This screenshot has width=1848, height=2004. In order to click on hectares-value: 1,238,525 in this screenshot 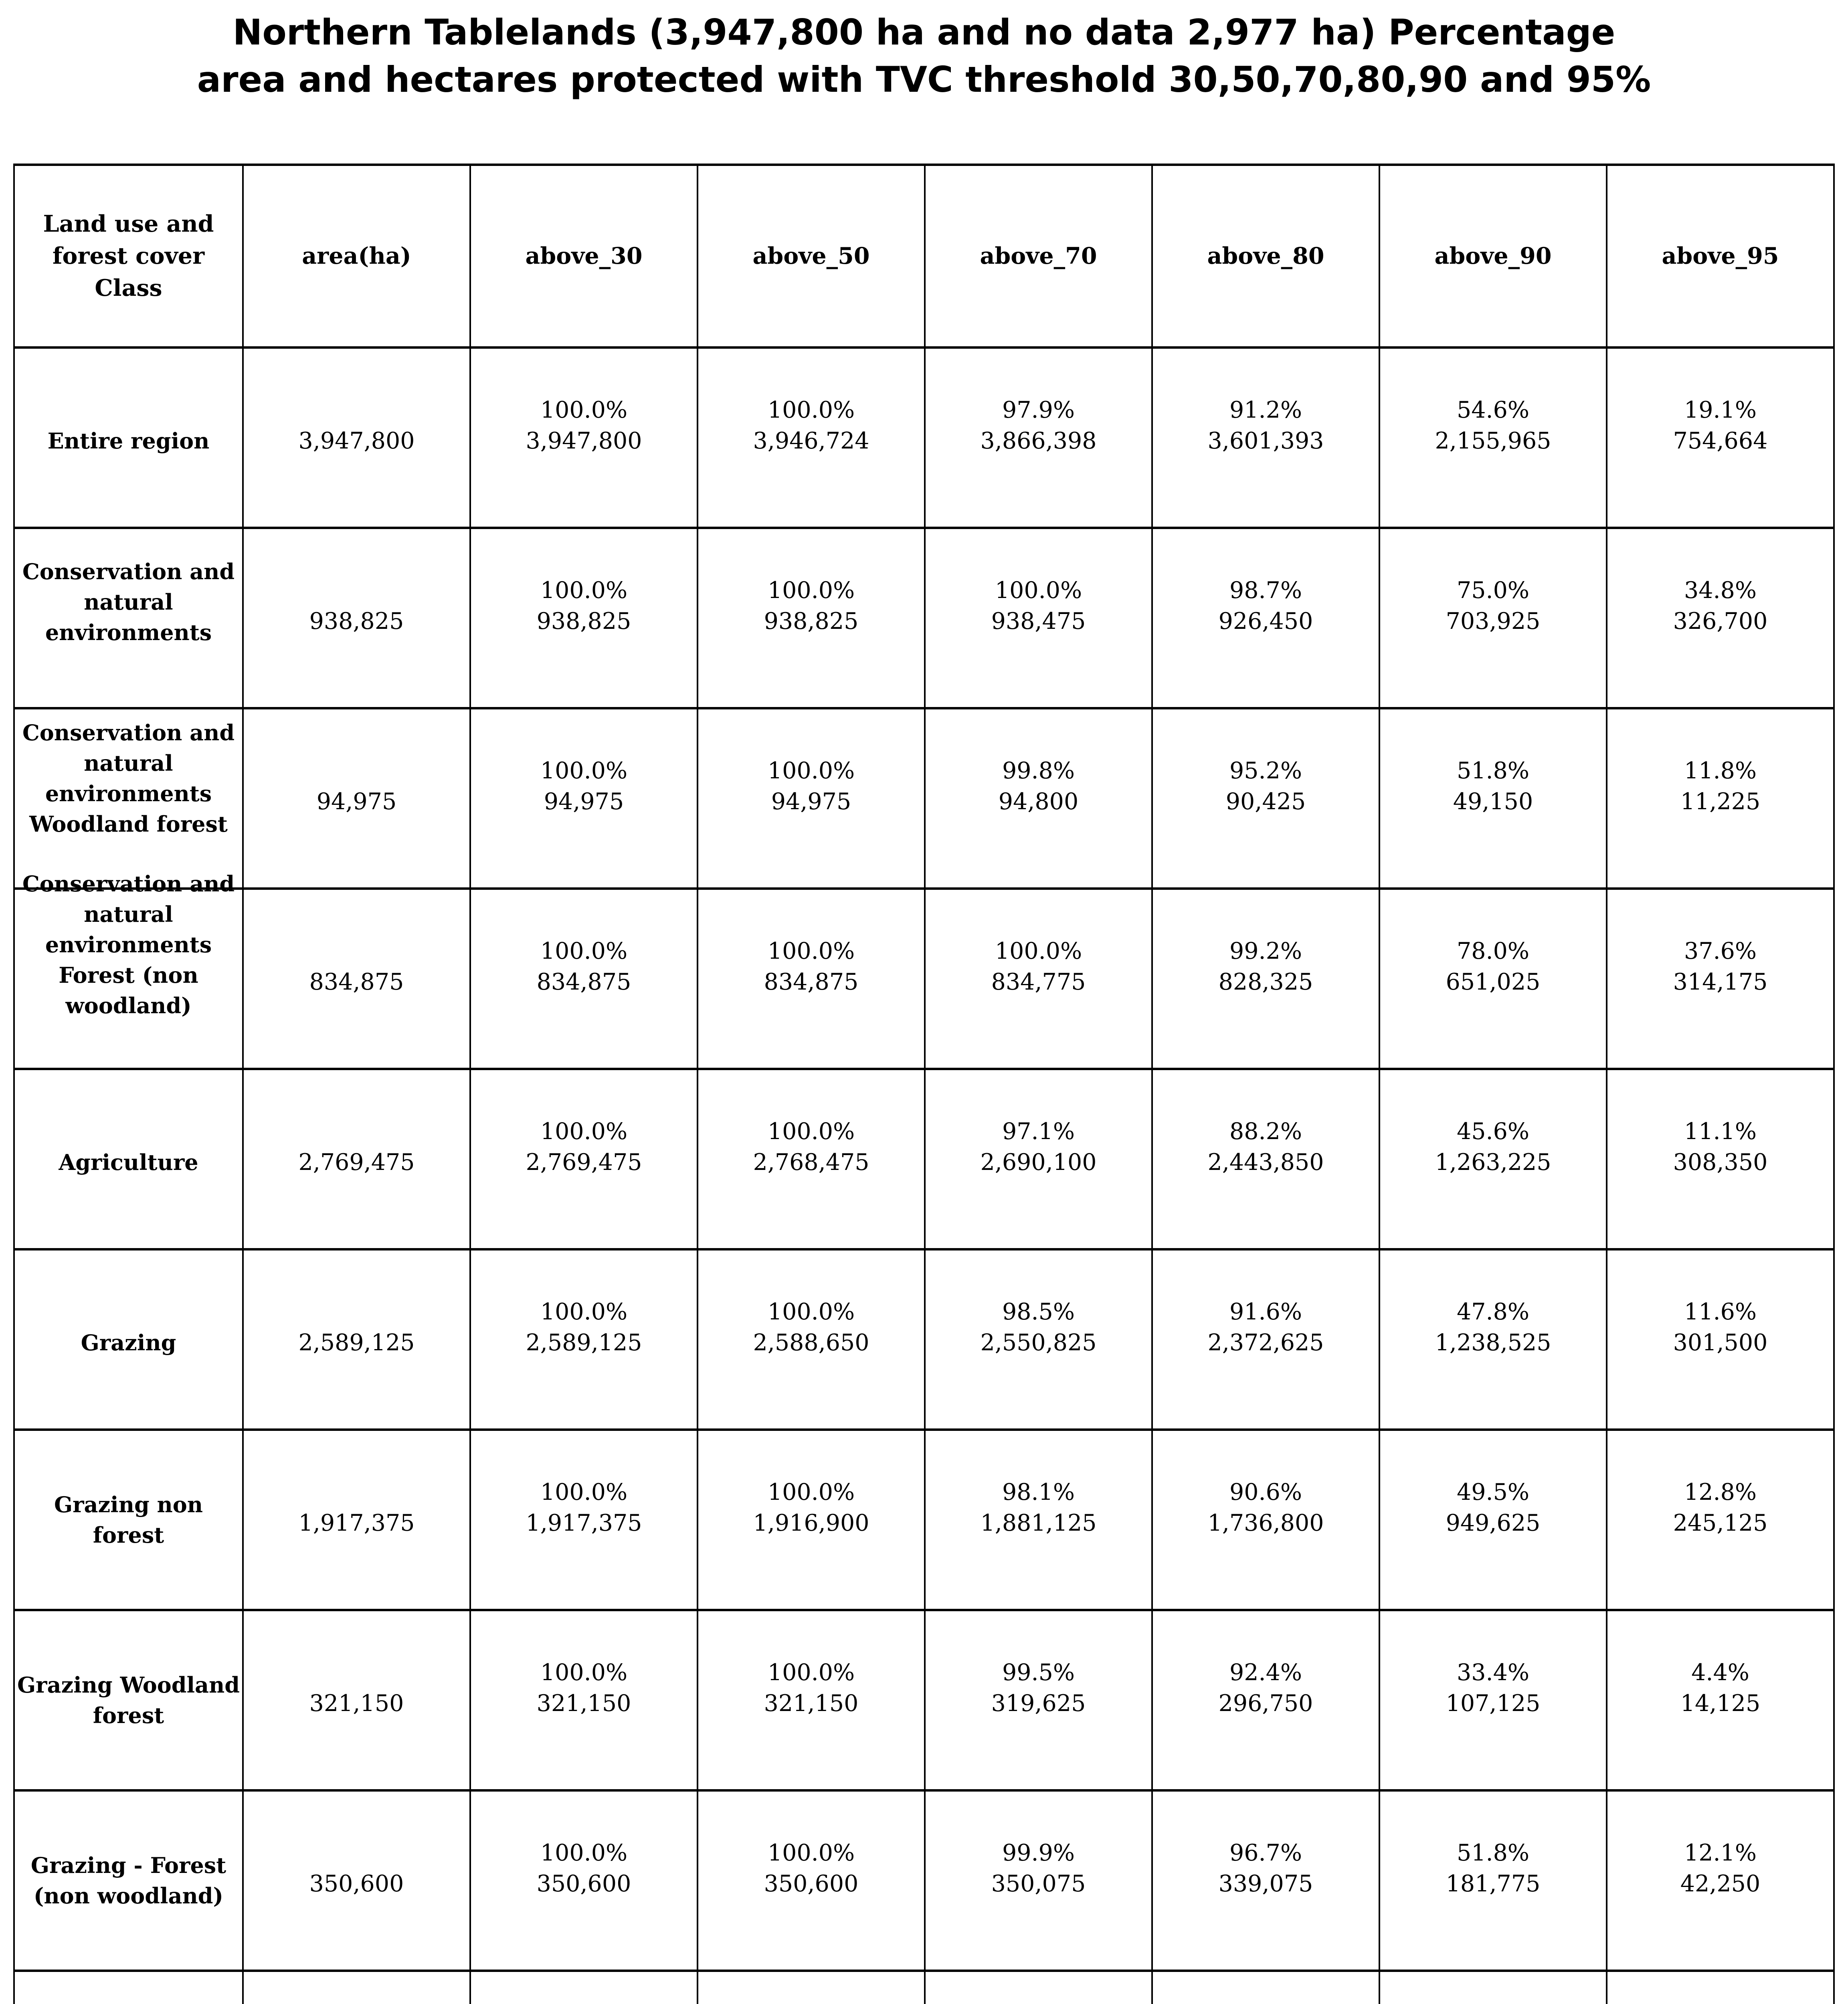, I will do `click(1493, 1342)`.